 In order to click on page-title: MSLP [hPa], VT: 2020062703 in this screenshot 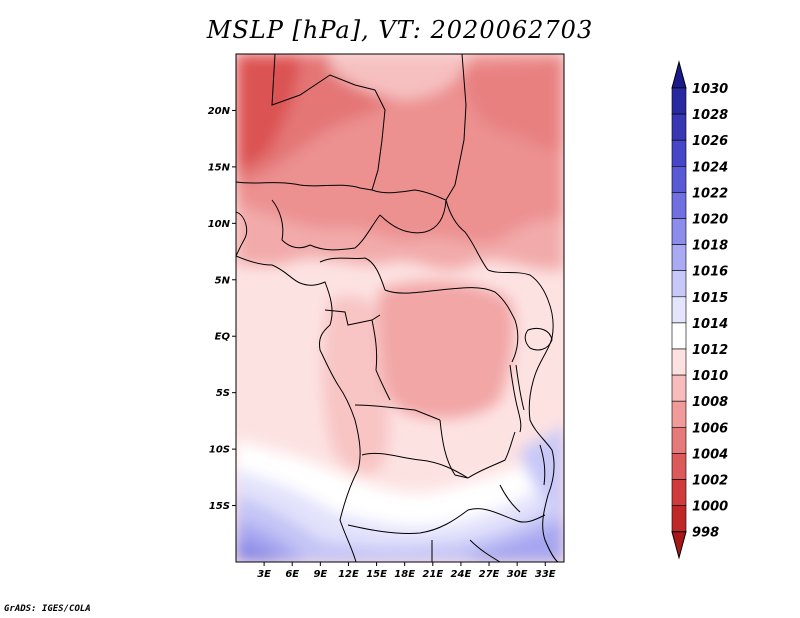, I will do `click(400, 30)`.